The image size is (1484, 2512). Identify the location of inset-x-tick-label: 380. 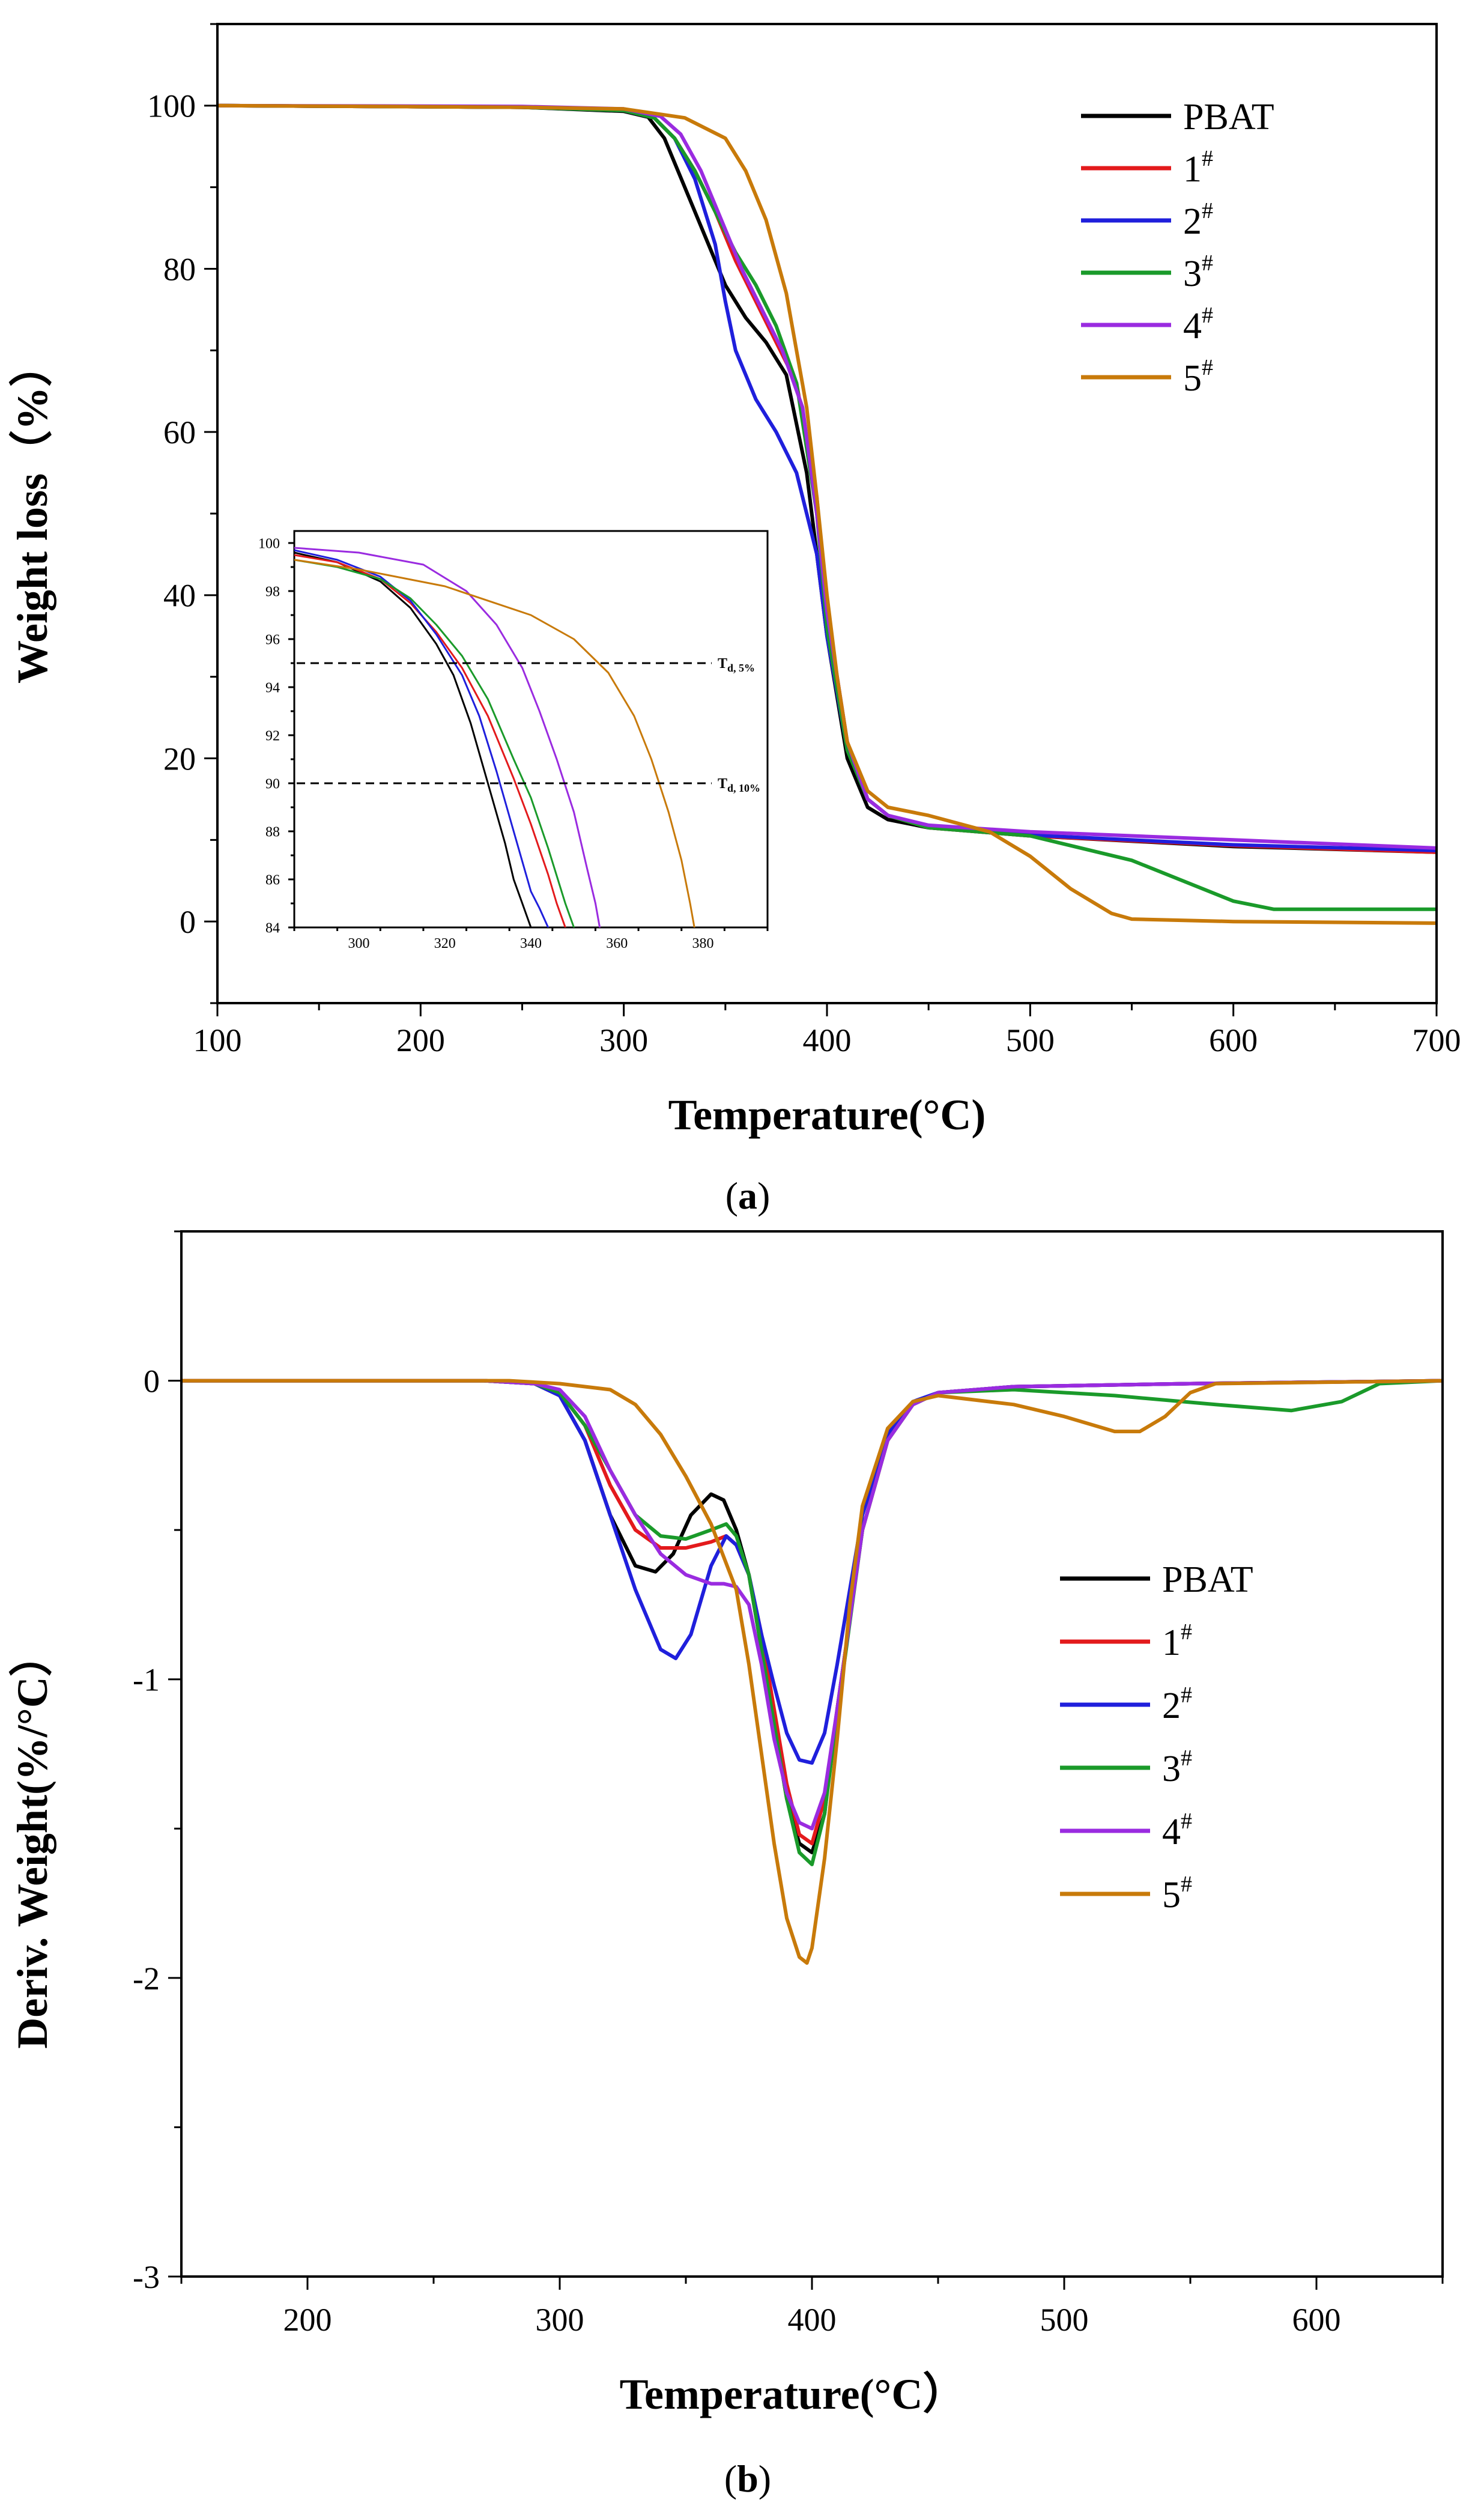
(703, 944).